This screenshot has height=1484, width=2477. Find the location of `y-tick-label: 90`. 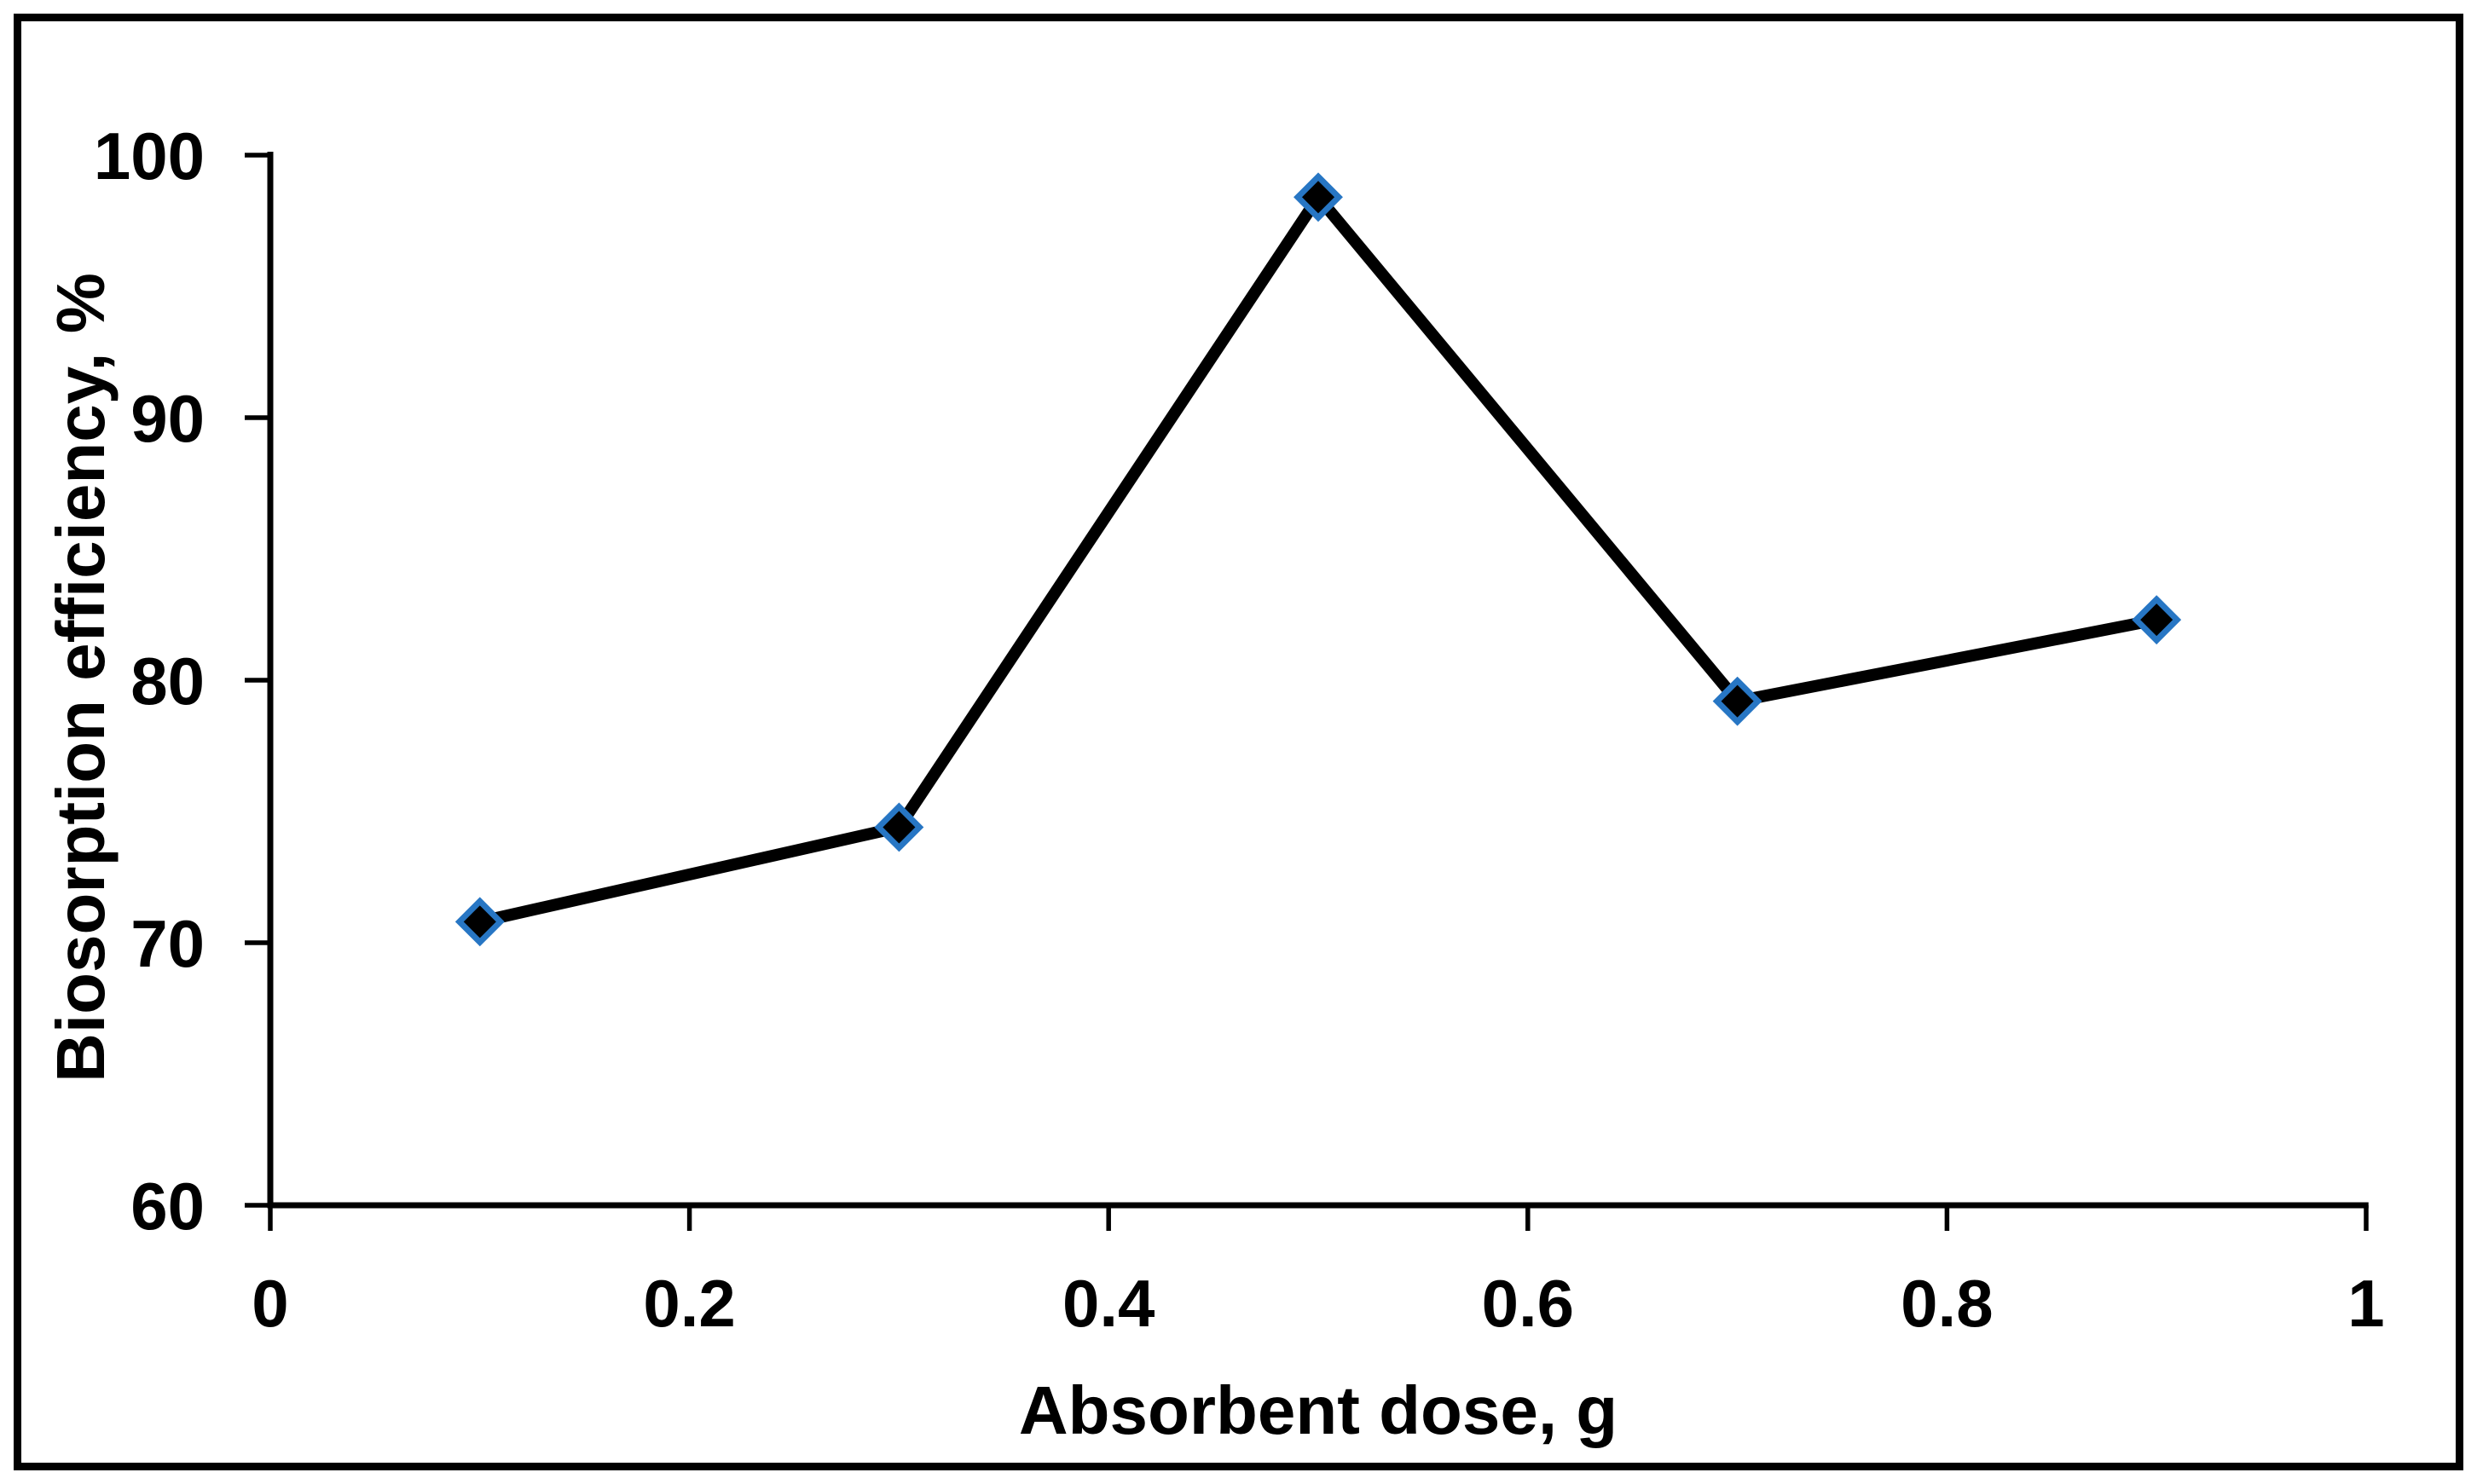

y-tick-label: 90 is located at coordinates (168, 418).